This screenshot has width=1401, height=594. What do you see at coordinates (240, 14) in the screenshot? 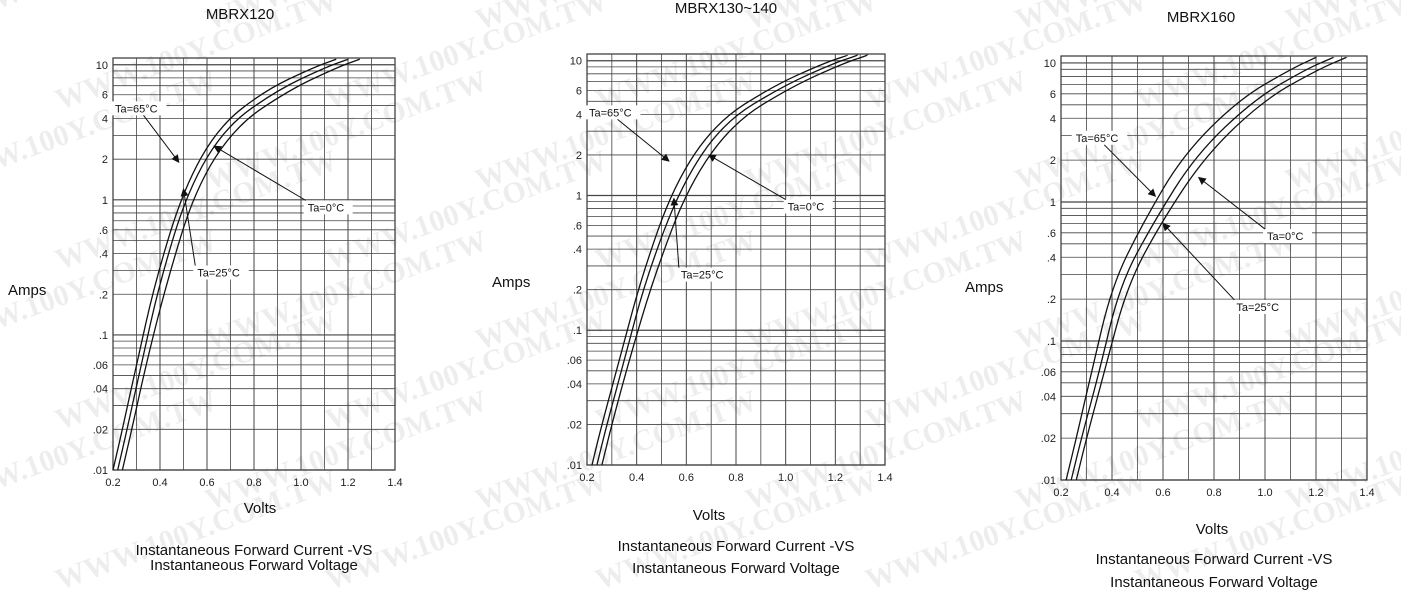
I see `chart-title: MBRX120` at bounding box center [240, 14].